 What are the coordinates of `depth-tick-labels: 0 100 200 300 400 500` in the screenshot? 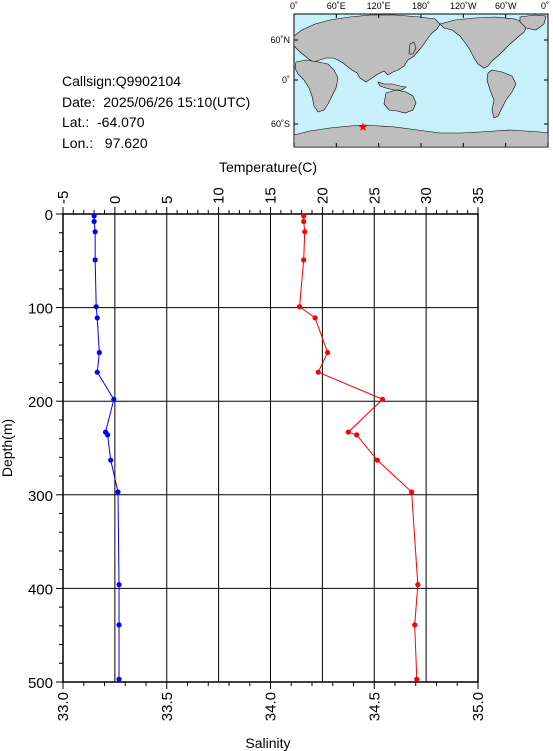 It's located at (40, 449).